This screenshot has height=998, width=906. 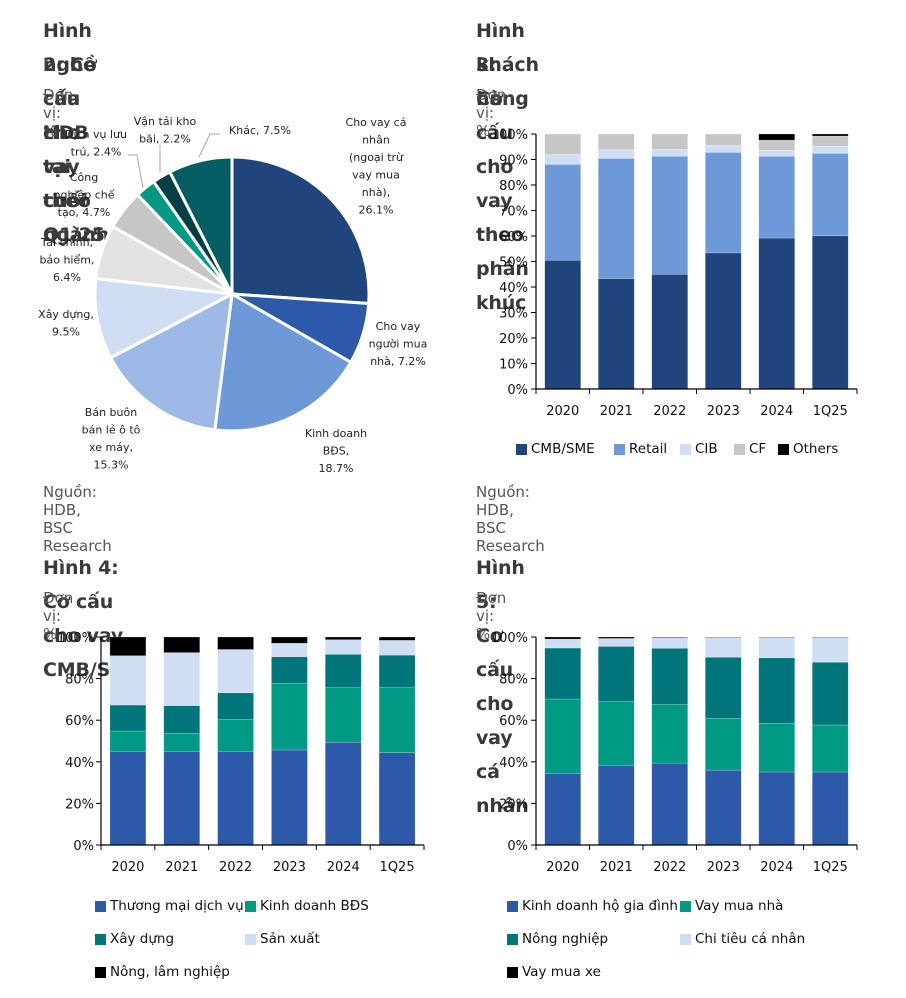 I want to click on bar-segment-chi-tieu-ca-nhan-2024, so click(x=777, y=648).